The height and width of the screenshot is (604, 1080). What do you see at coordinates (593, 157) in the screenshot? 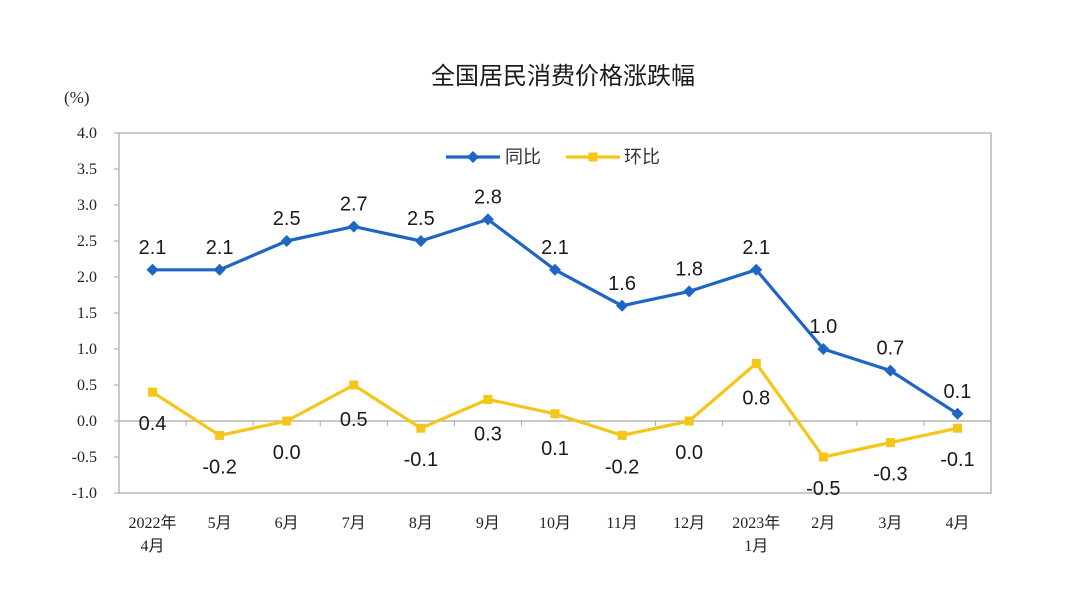
I see `legend-mom-marker` at bounding box center [593, 157].